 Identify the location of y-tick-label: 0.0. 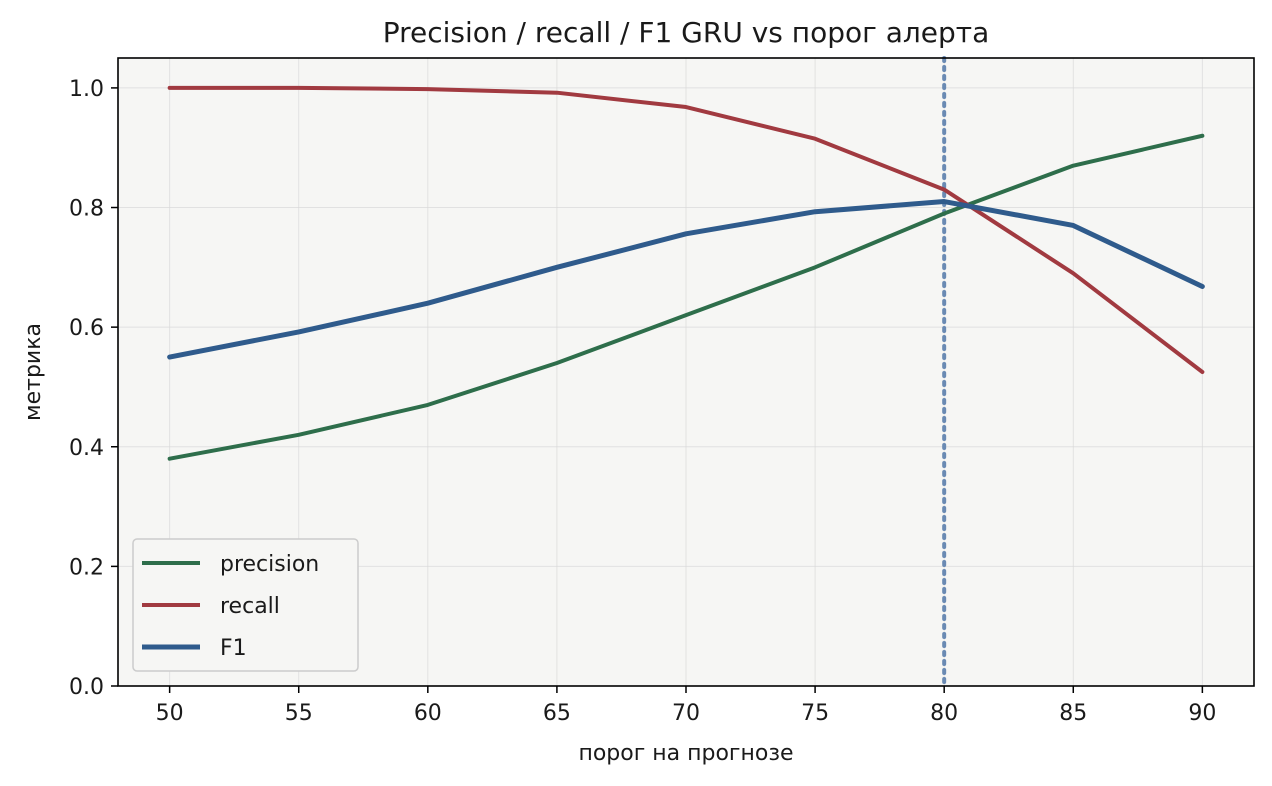
(86, 687).